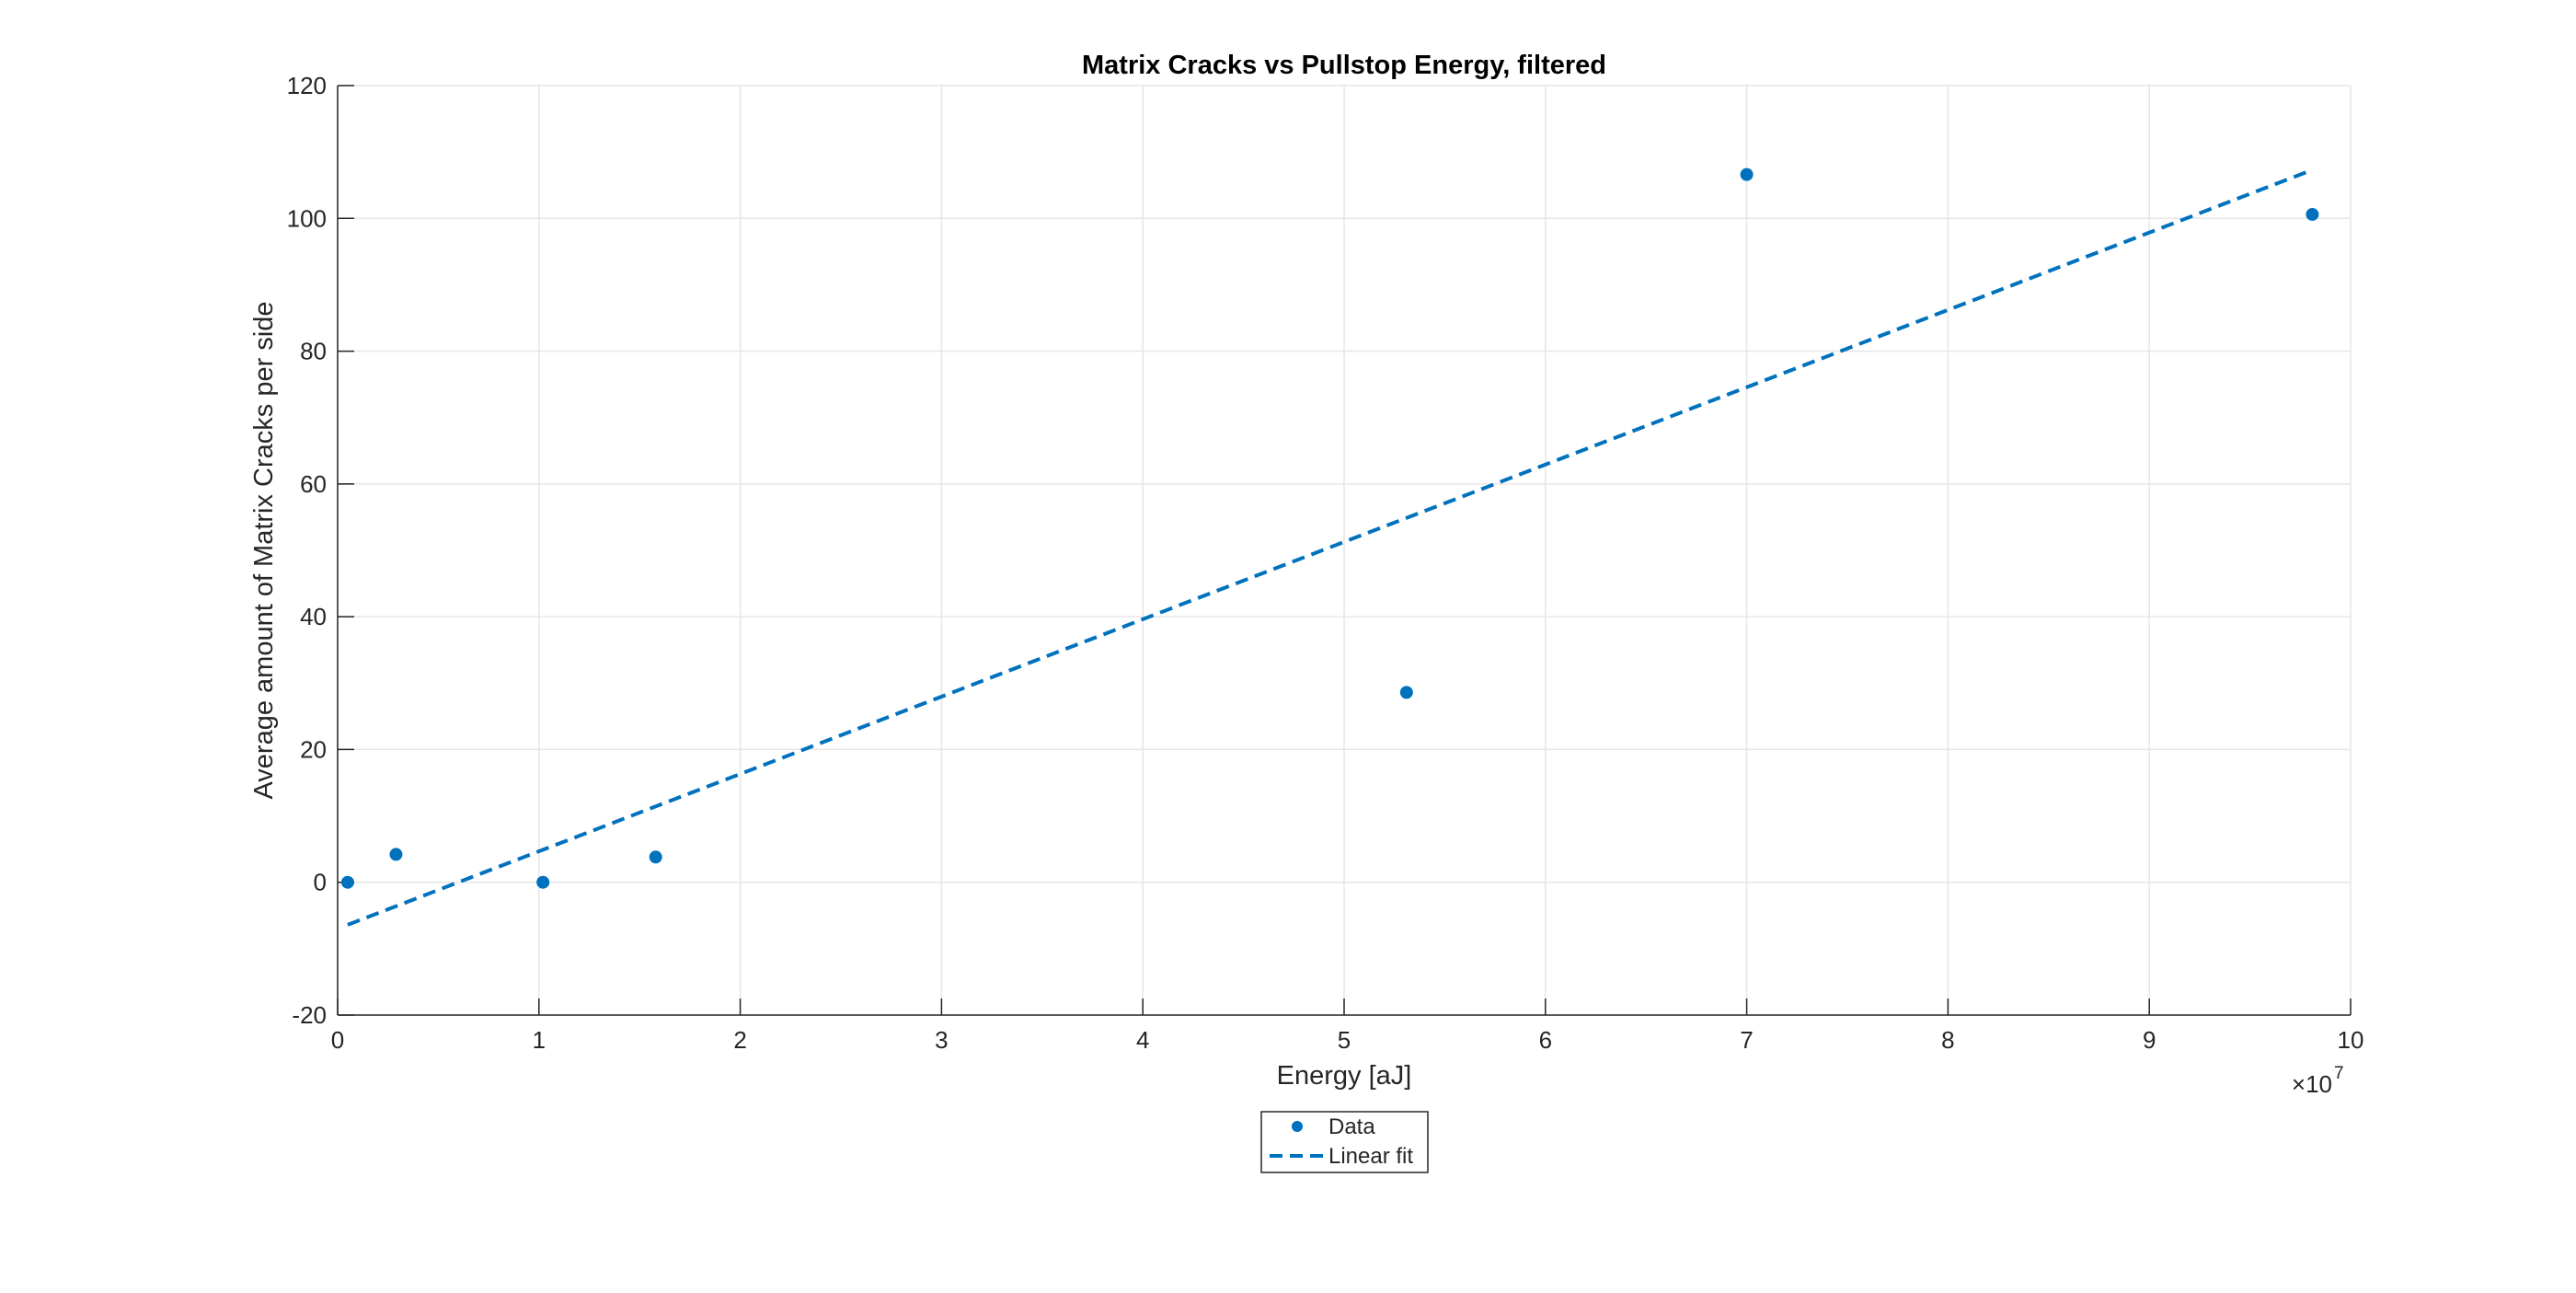  Describe the element at coordinates (2339, 1073) in the screenshot. I see `x-exponent-power: 7` at that location.